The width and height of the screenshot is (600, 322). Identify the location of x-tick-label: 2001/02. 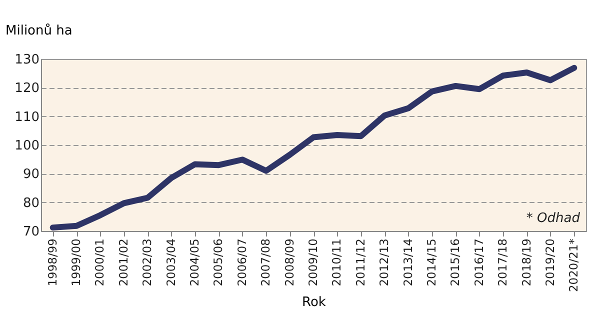
(123, 262).